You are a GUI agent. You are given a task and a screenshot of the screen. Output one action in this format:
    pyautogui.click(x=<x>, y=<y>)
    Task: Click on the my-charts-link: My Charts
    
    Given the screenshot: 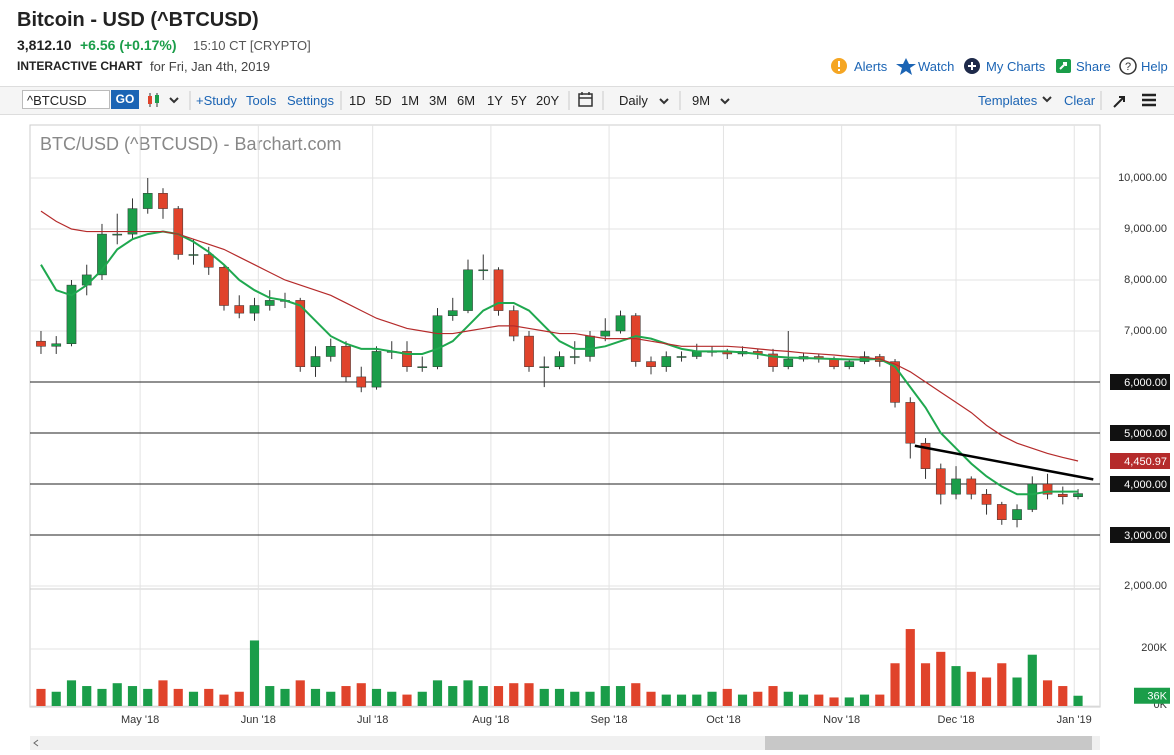 What is the action you would take?
    pyautogui.click(x=1016, y=66)
    